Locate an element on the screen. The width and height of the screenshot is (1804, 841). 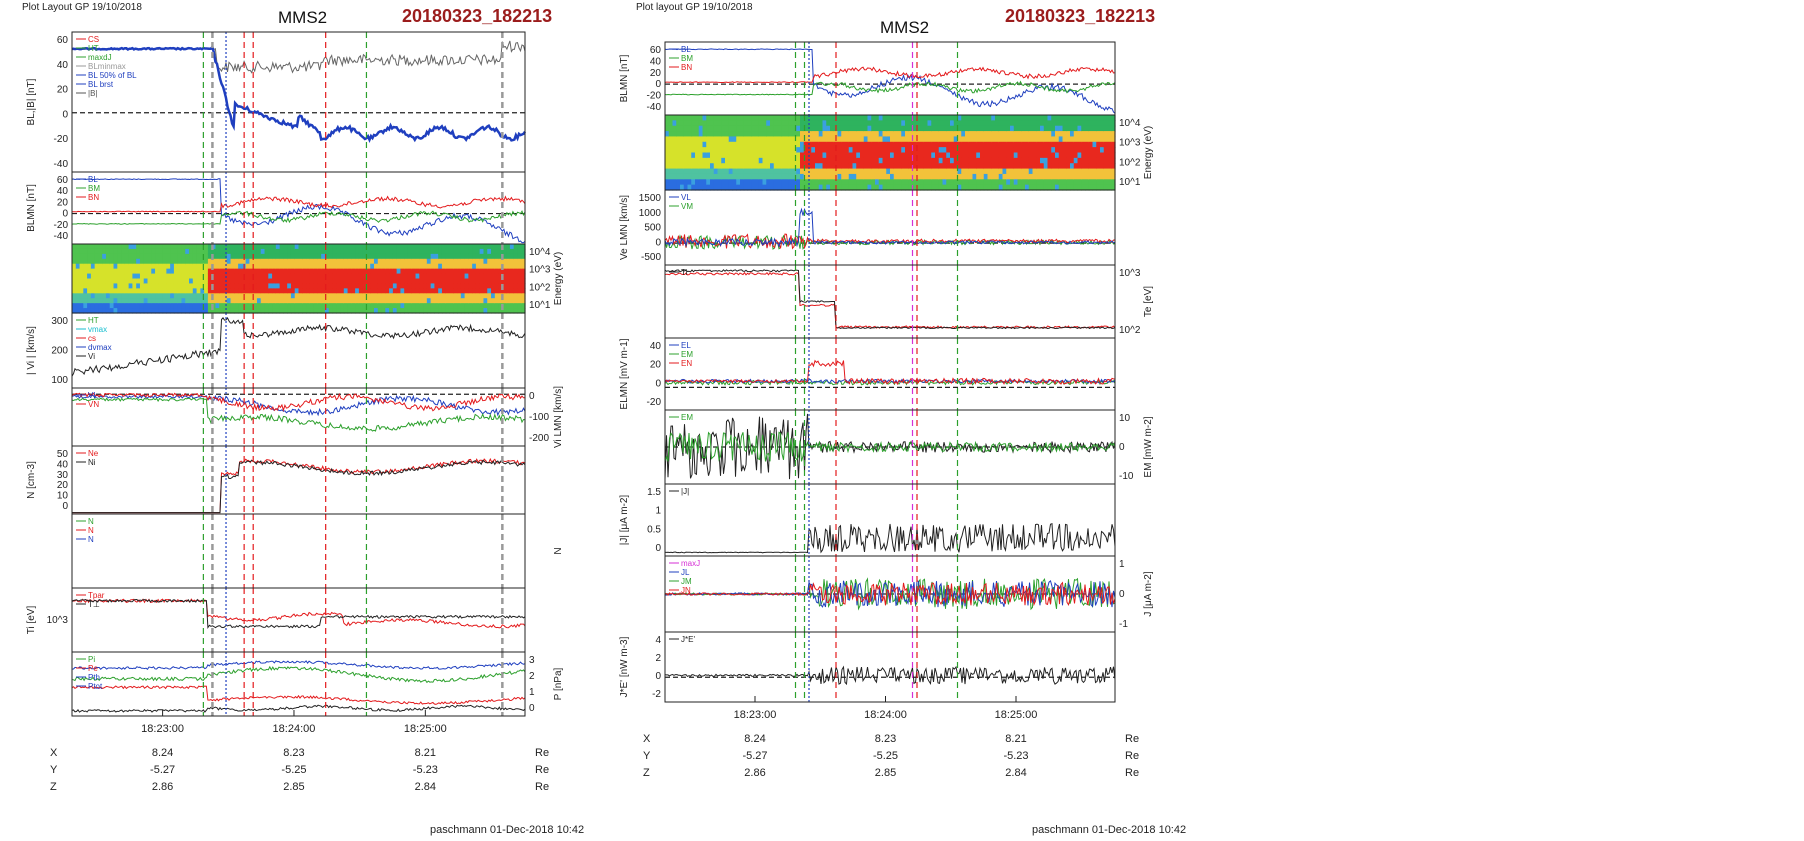
ephemeris-value: 8.24 is located at coordinates (162, 753).